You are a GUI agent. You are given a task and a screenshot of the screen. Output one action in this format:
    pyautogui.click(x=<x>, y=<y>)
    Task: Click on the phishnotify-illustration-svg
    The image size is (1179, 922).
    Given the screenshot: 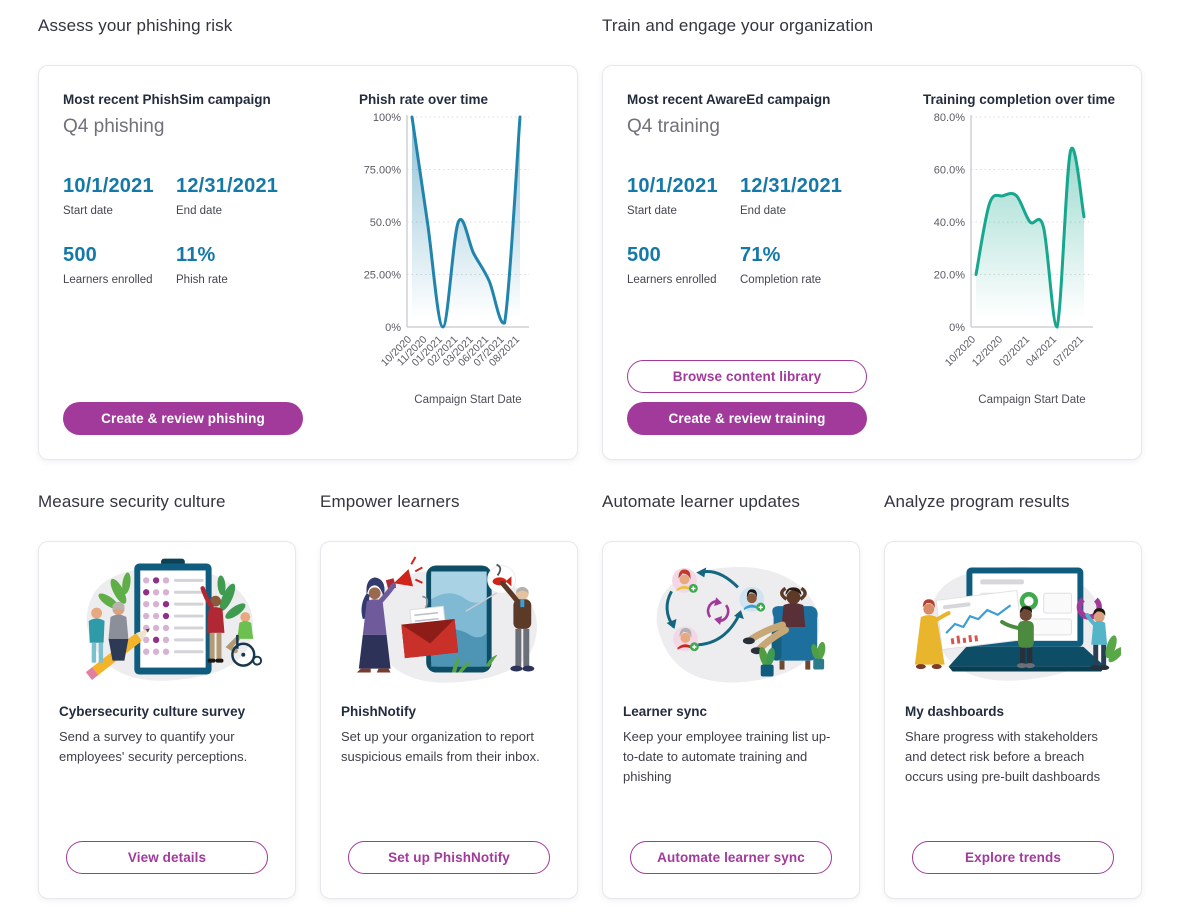 What is the action you would take?
    pyautogui.click(x=446, y=619)
    